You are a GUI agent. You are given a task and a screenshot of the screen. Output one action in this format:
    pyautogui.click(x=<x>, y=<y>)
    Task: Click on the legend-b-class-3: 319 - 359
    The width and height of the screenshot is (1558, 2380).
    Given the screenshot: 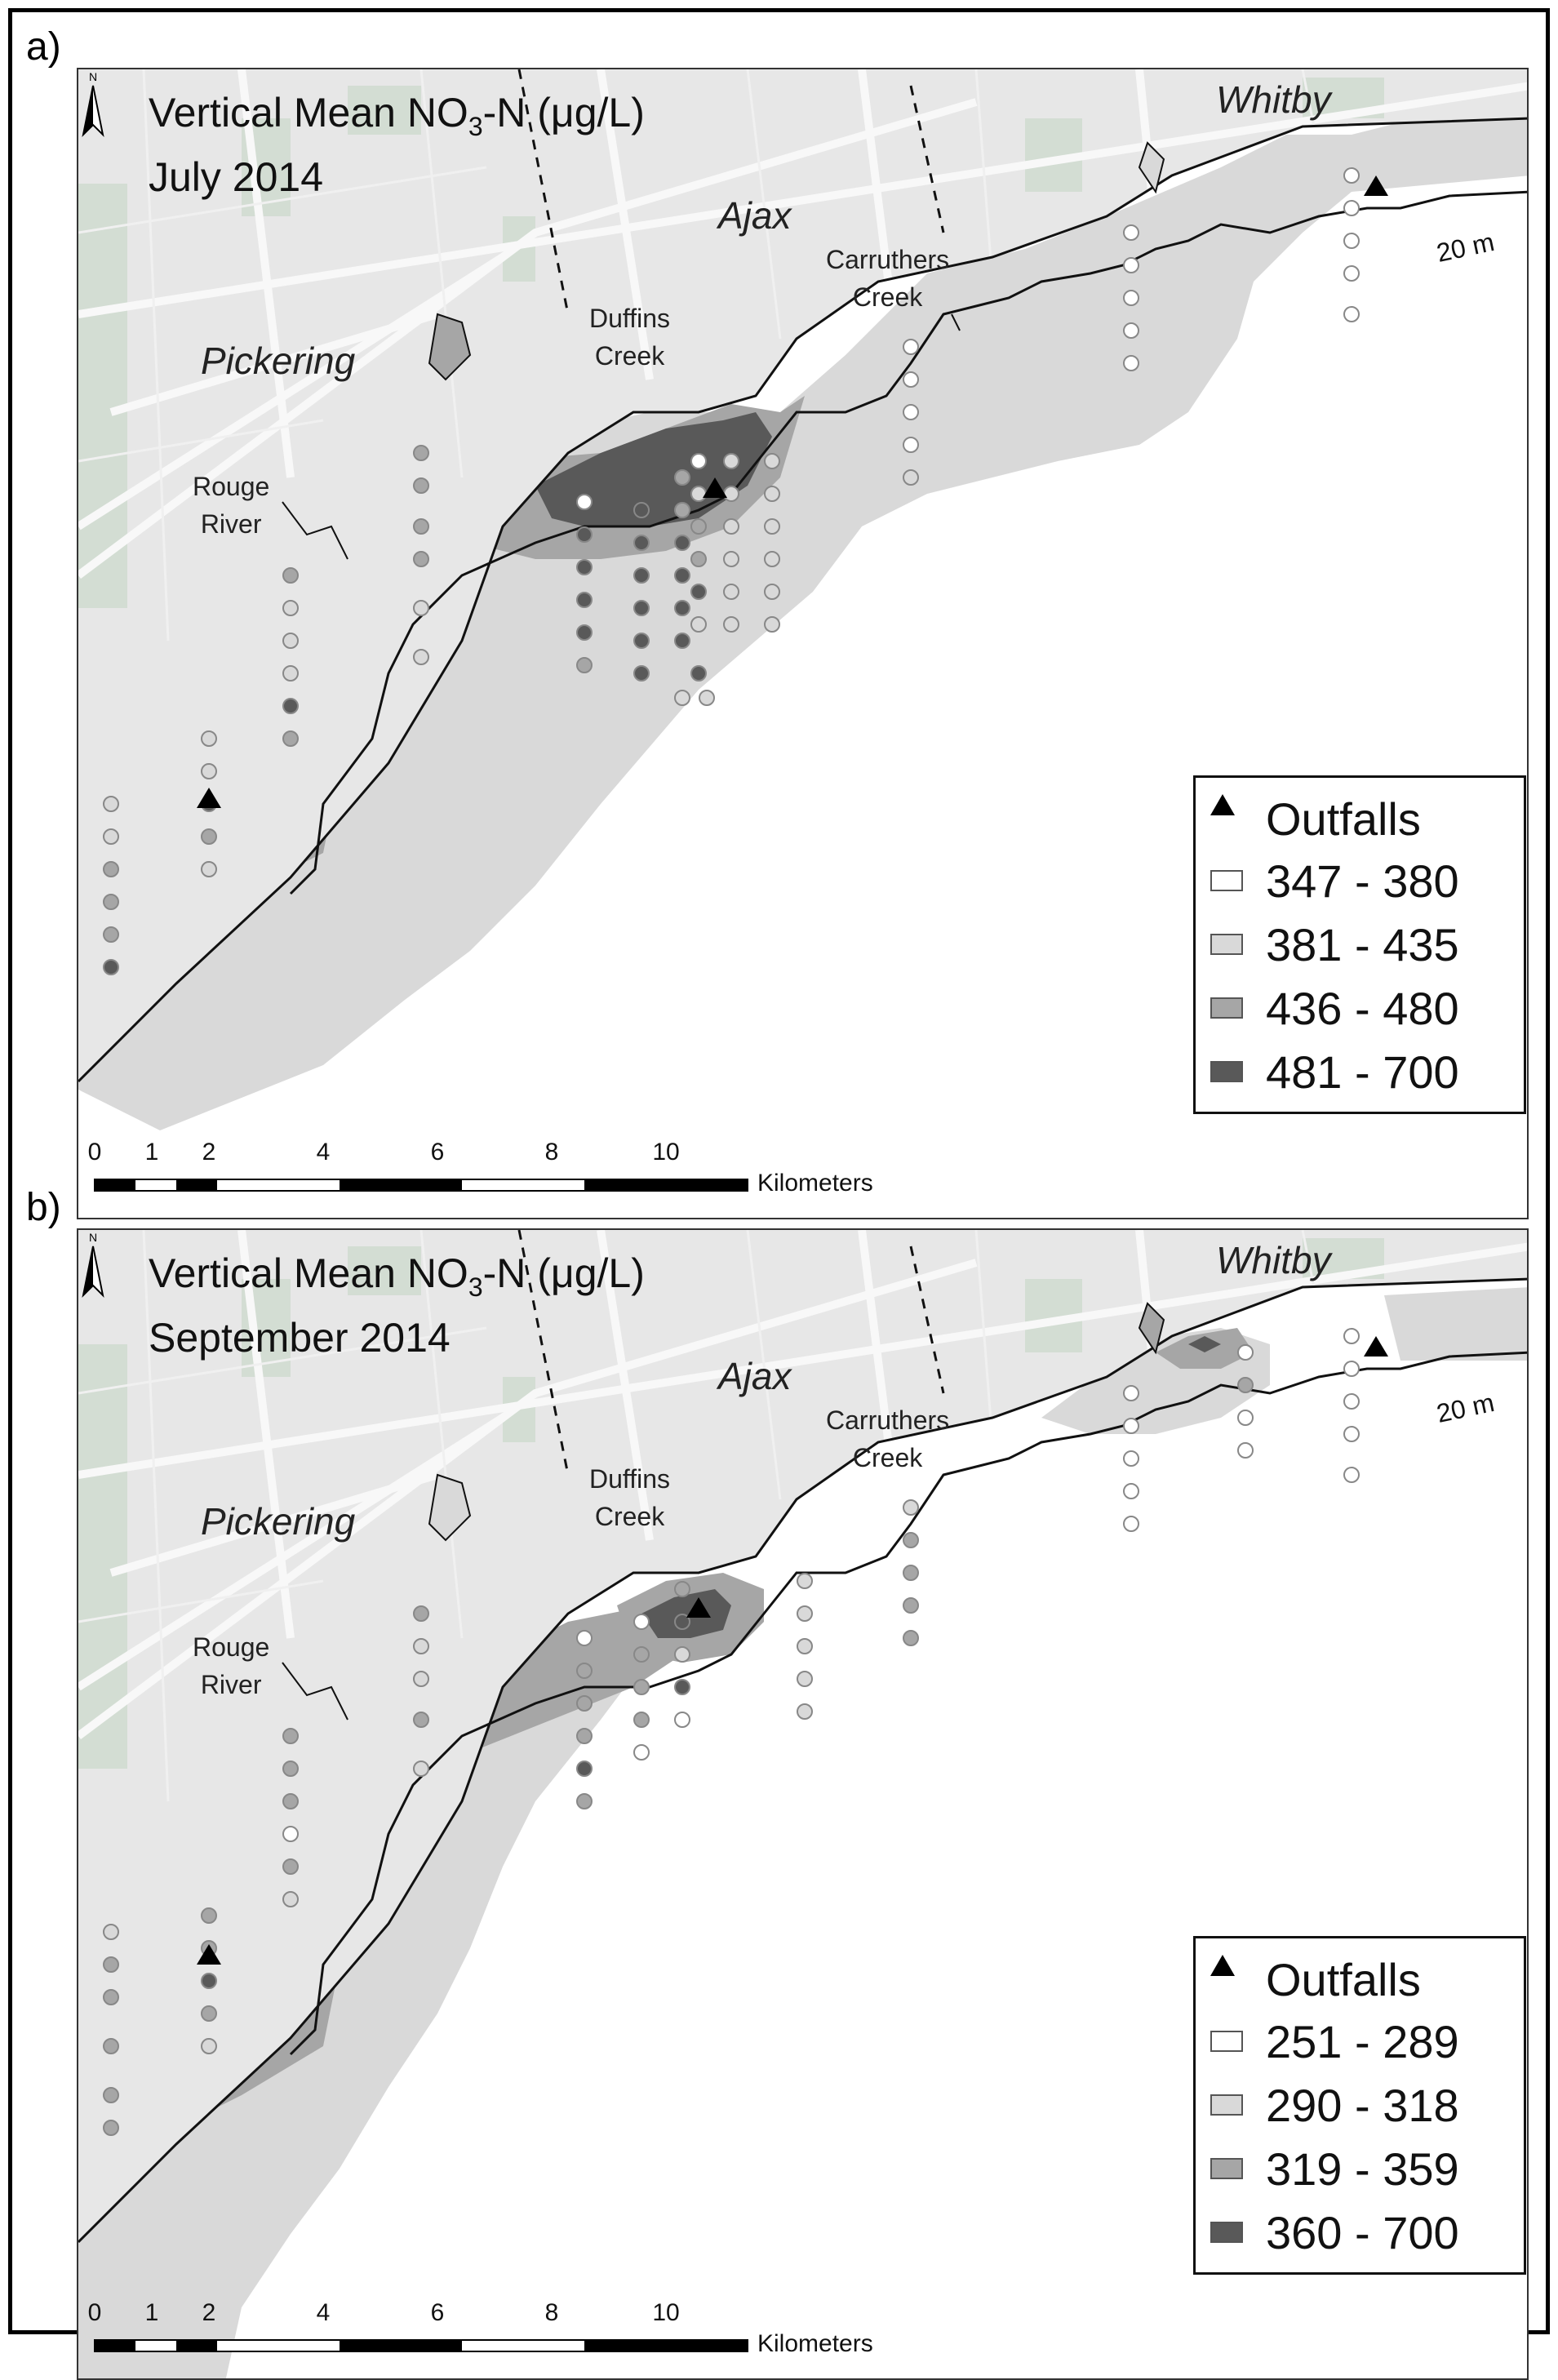 What is the action you would take?
    pyautogui.click(x=1334, y=2169)
    